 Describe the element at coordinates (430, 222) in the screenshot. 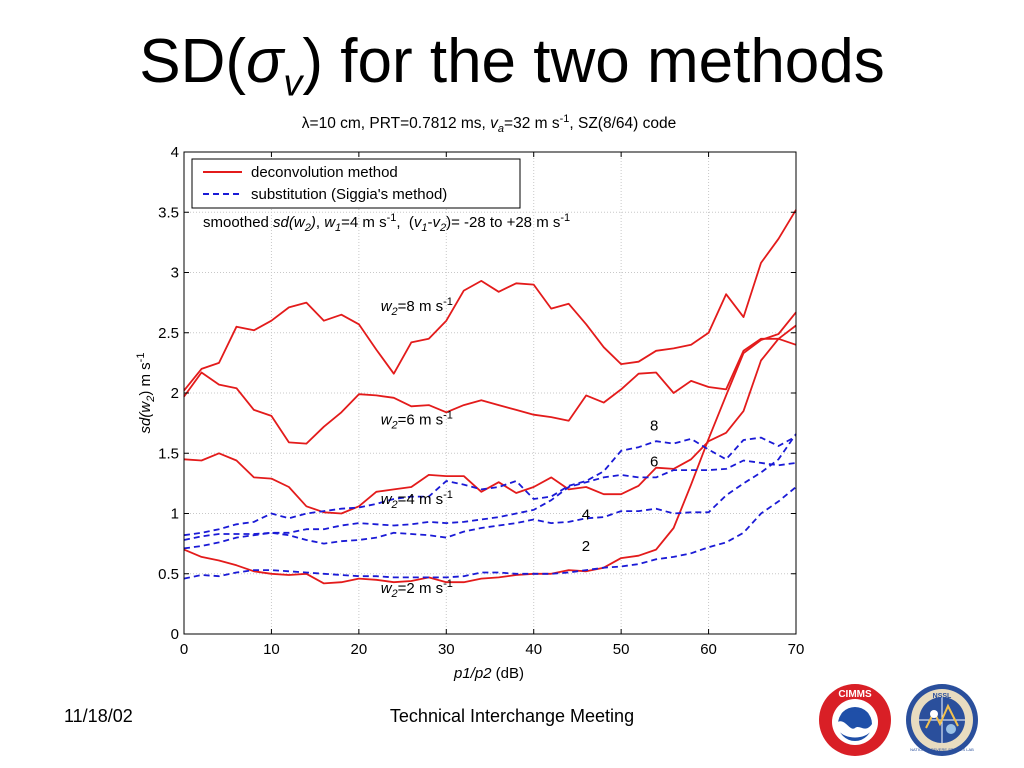

I see `note-part-m: -` at that location.